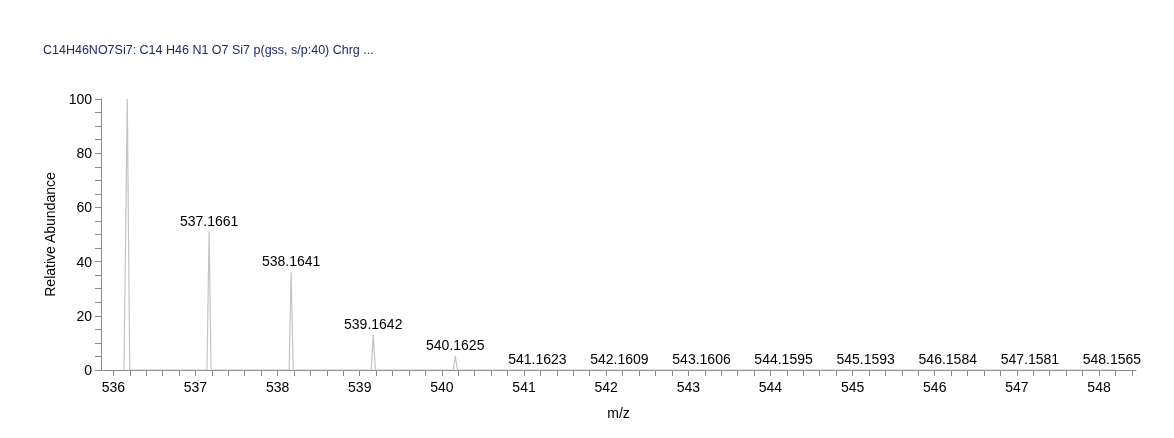 This screenshot has height=438, width=1174. What do you see at coordinates (113, 387) in the screenshot?
I see `x-tick-label: 536` at bounding box center [113, 387].